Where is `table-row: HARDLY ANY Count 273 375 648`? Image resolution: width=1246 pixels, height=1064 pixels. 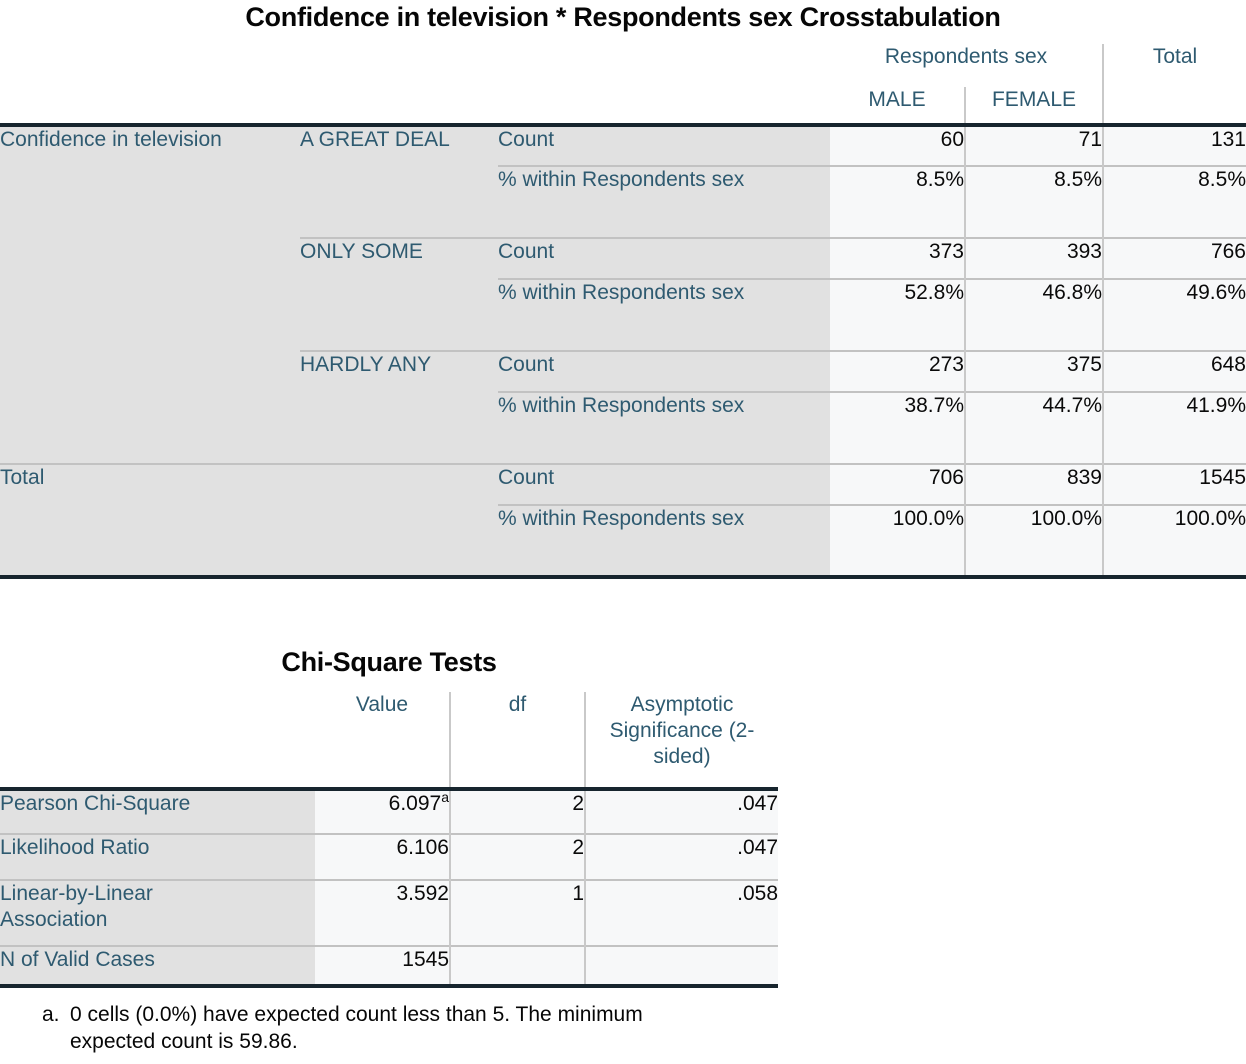 table-row: HARDLY ANY Count 273 375 648 is located at coordinates (623, 407).